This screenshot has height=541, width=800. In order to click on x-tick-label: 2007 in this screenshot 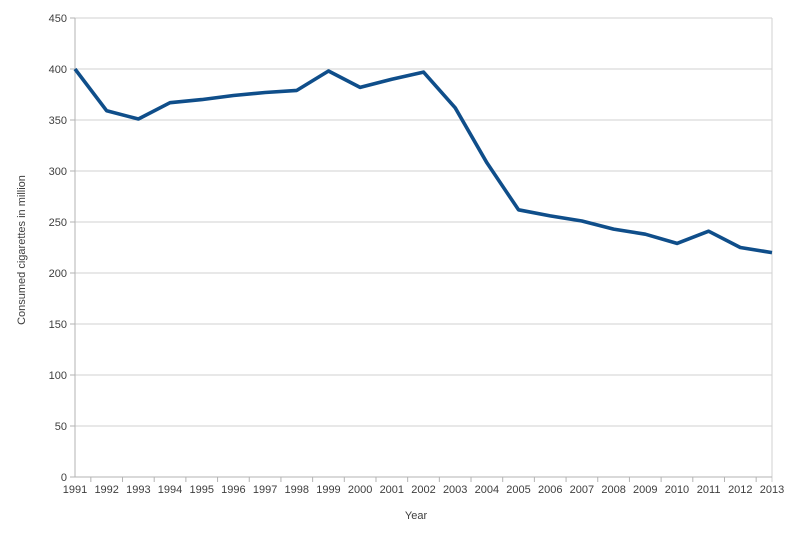, I will do `click(582, 490)`.